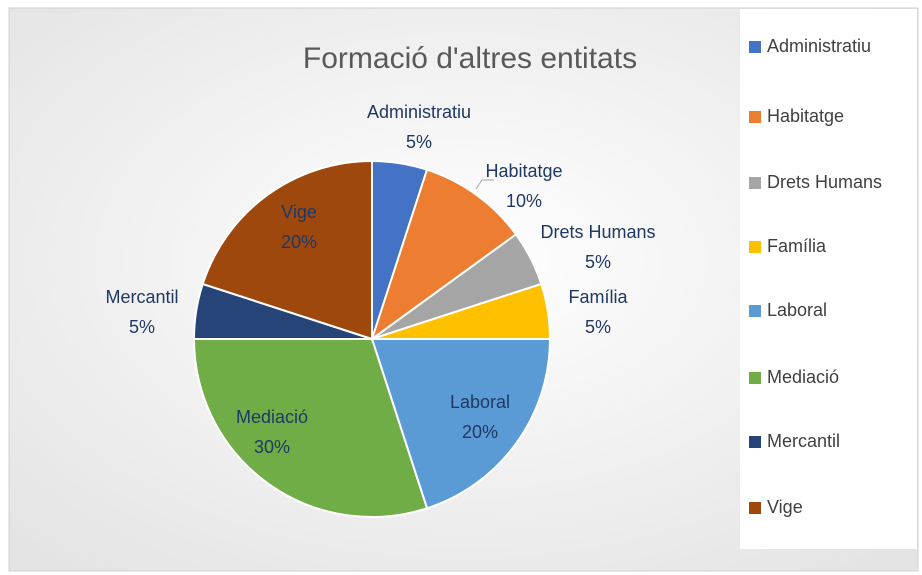 Image resolution: width=922 pixels, height=575 pixels. I want to click on legend-label: Vige, so click(785, 507).